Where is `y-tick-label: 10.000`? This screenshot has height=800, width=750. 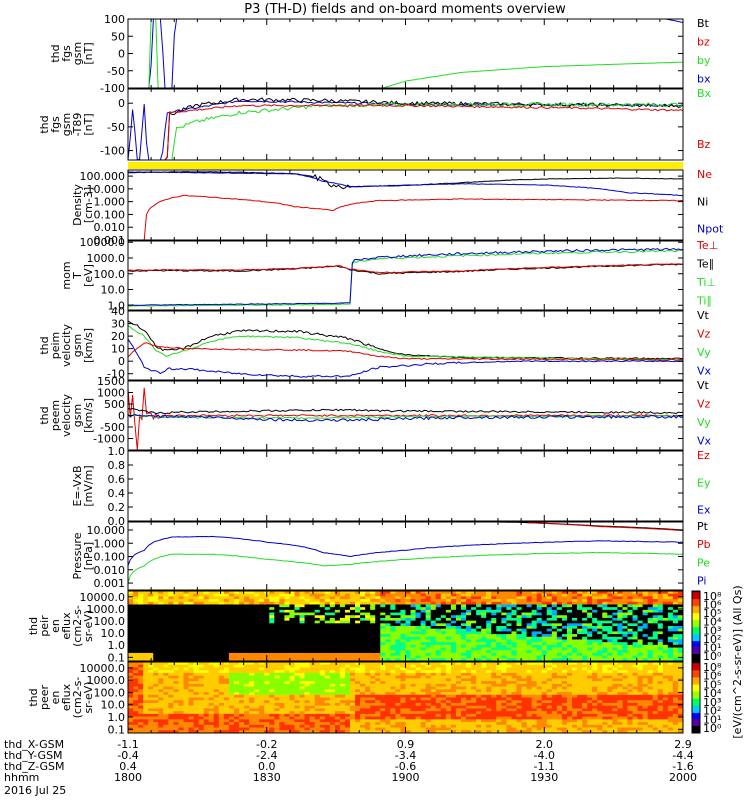 y-tick-label: 10.000 is located at coordinates (106, 530).